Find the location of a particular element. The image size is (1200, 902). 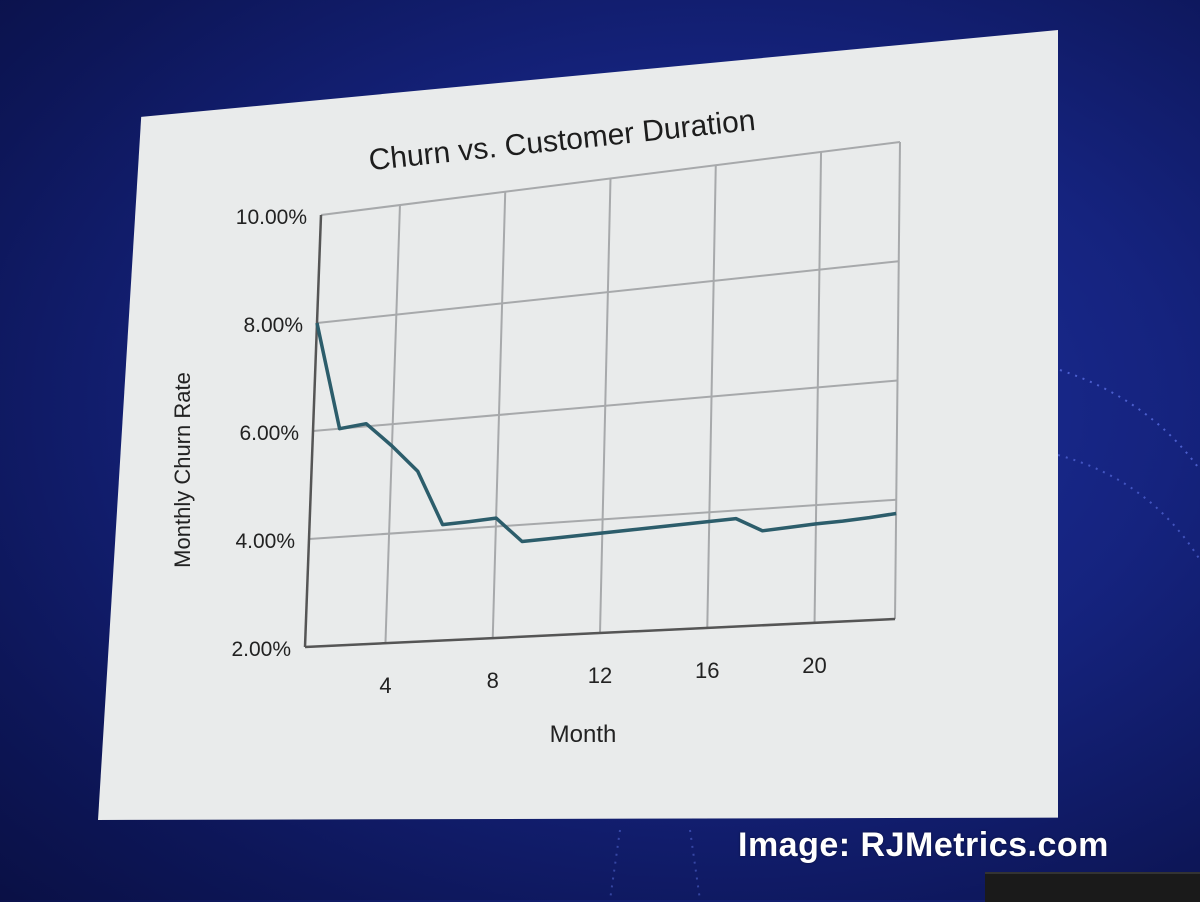

series-line is located at coordinates (606, 433).